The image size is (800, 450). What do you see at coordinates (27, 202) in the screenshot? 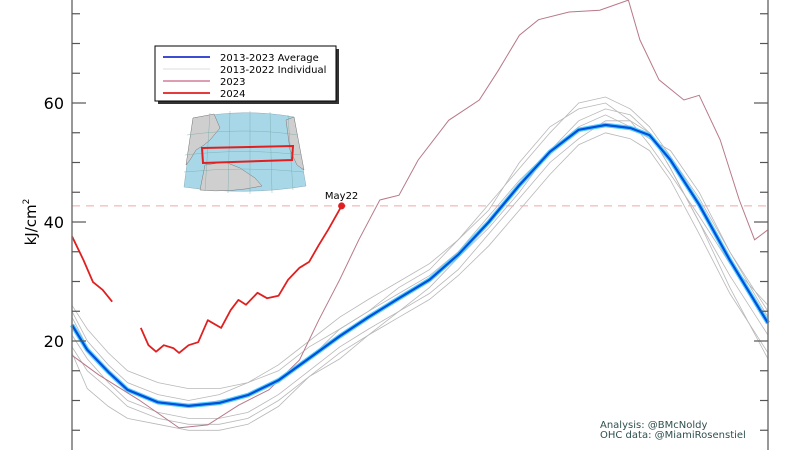
I see `y-axis-label-sup: 2` at bounding box center [27, 202].